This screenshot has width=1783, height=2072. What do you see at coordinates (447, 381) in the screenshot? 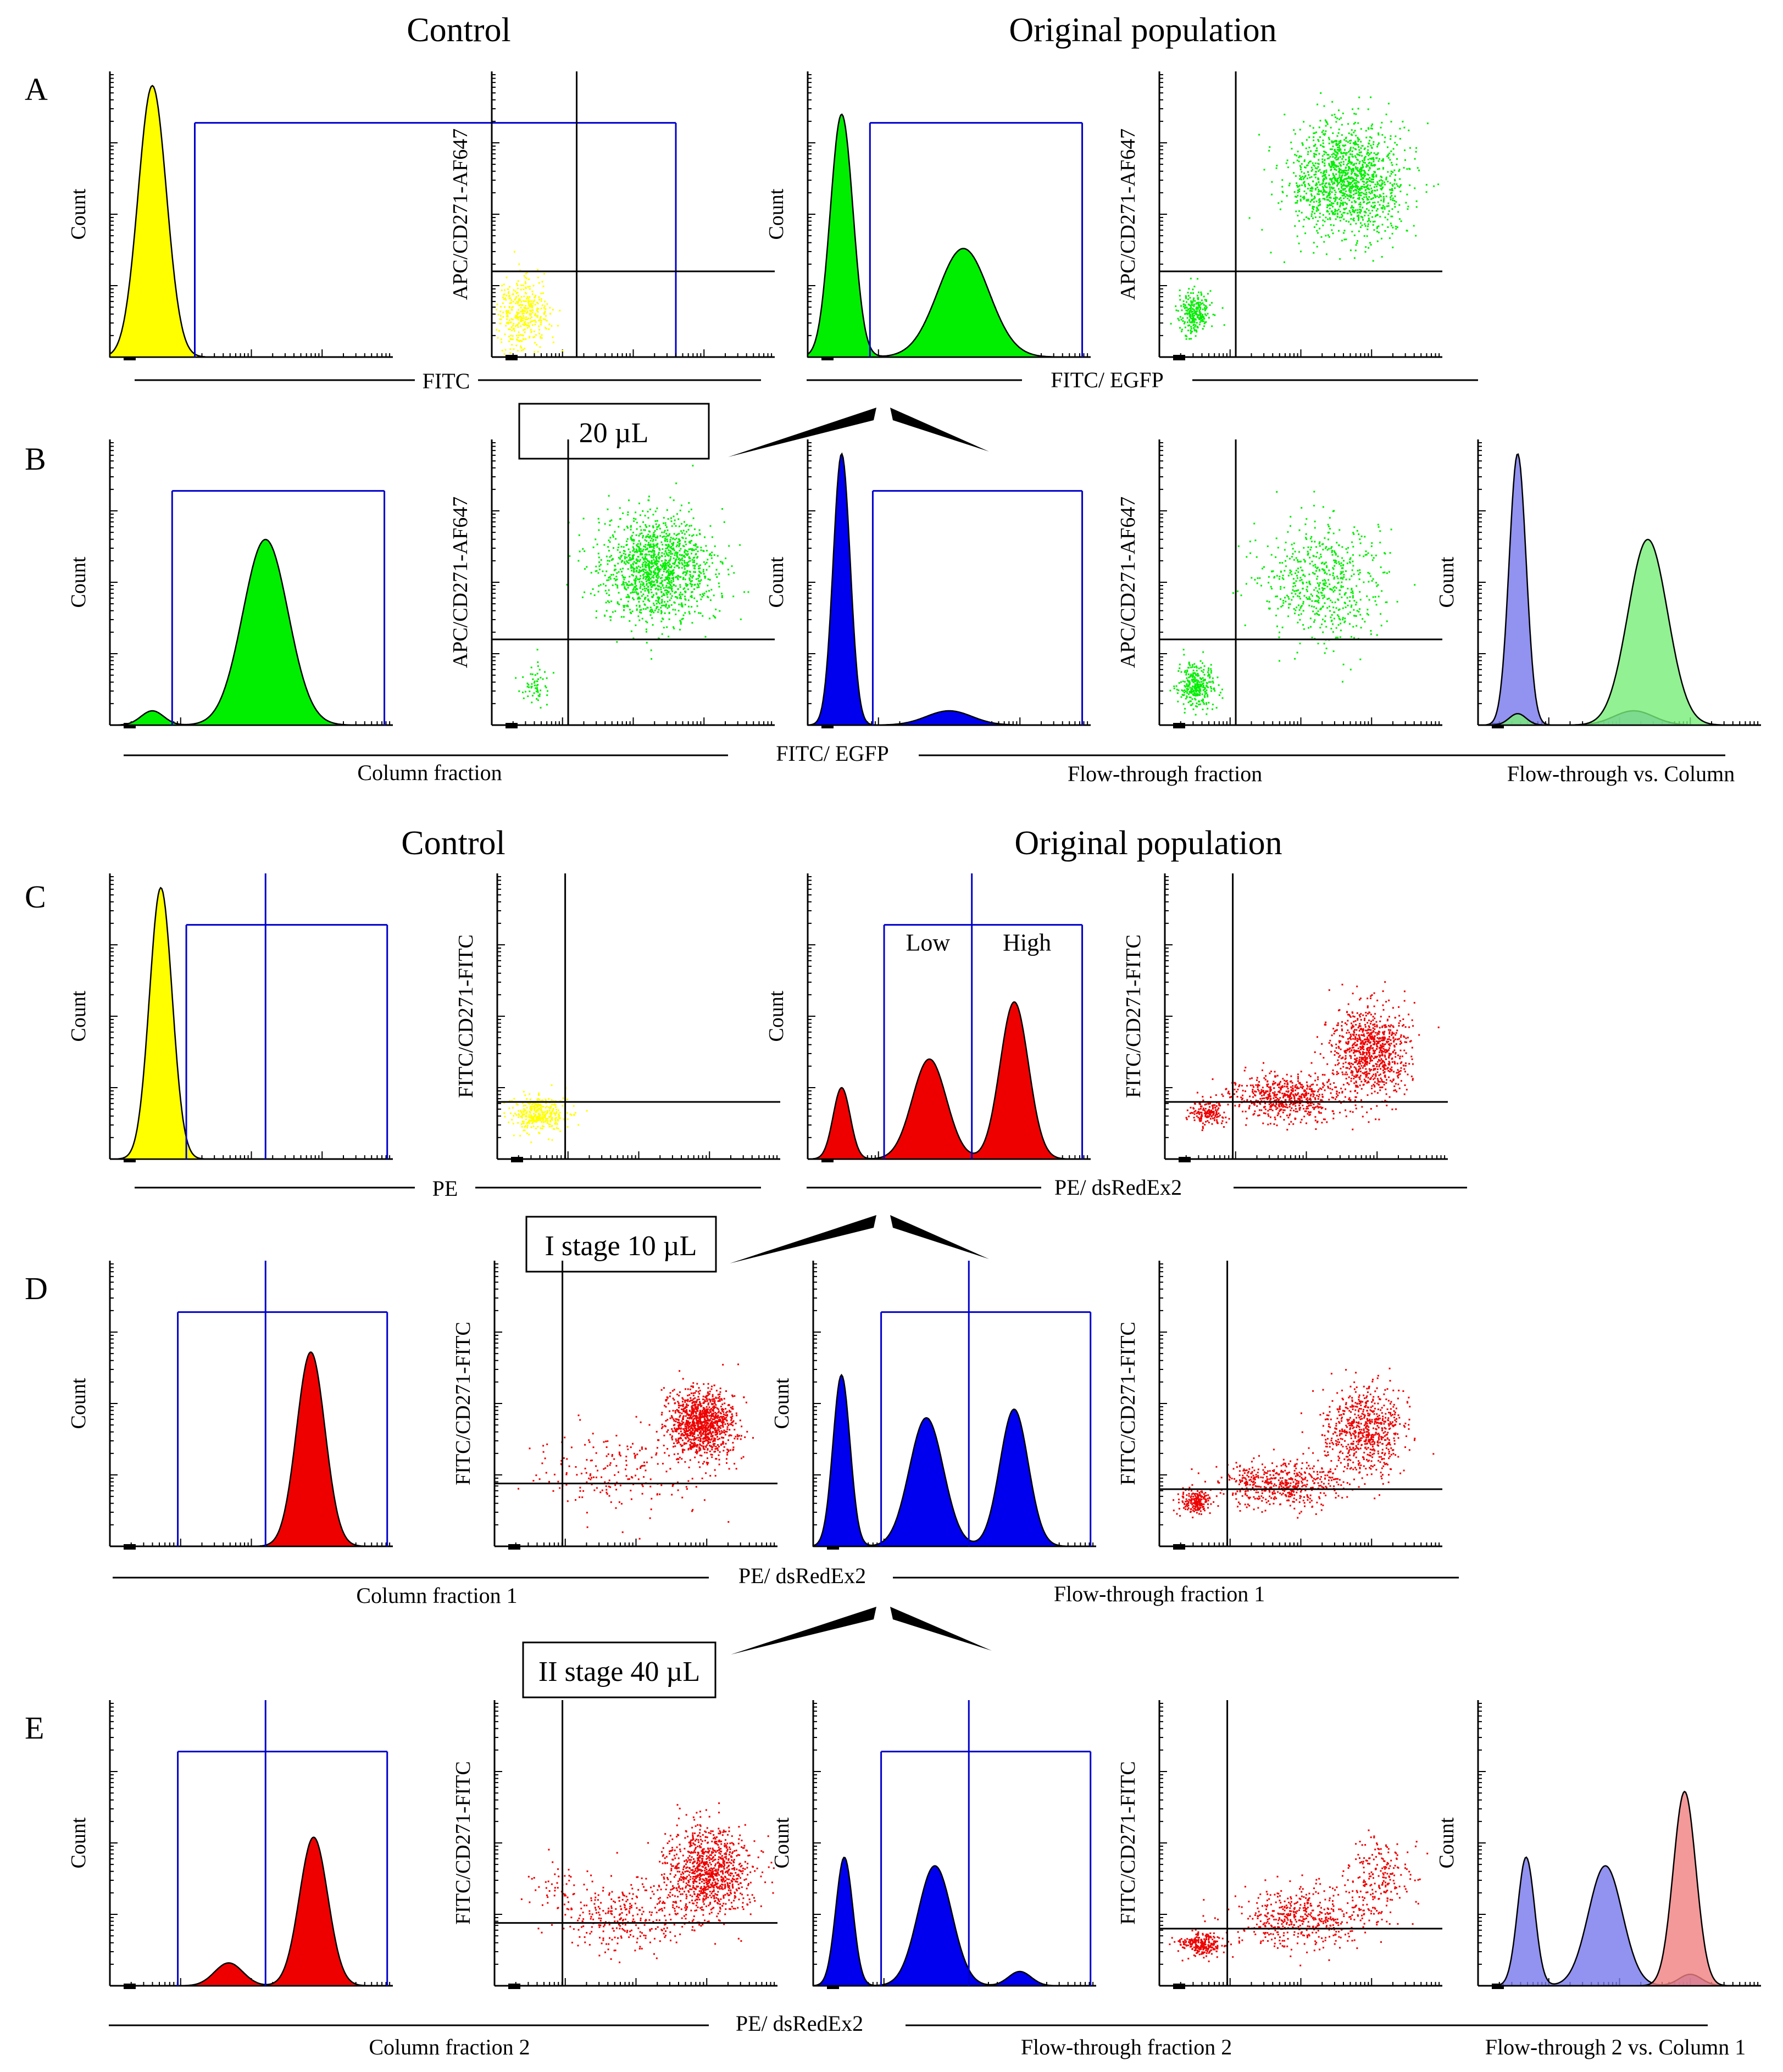
I see `xlabel-a-control: FITC` at bounding box center [447, 381].